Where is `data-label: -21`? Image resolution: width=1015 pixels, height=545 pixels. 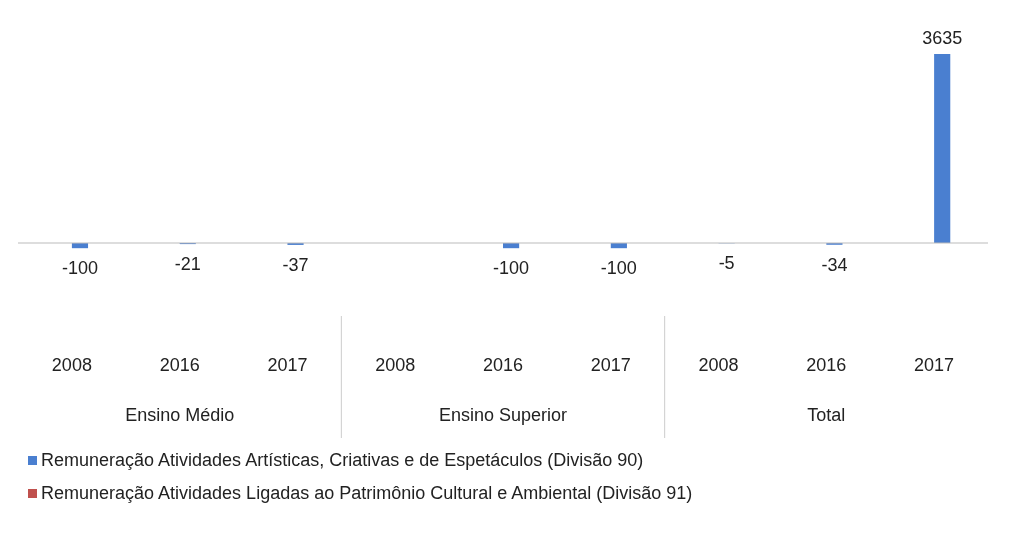 data-label: -21 is located at coordinates (187, 264).